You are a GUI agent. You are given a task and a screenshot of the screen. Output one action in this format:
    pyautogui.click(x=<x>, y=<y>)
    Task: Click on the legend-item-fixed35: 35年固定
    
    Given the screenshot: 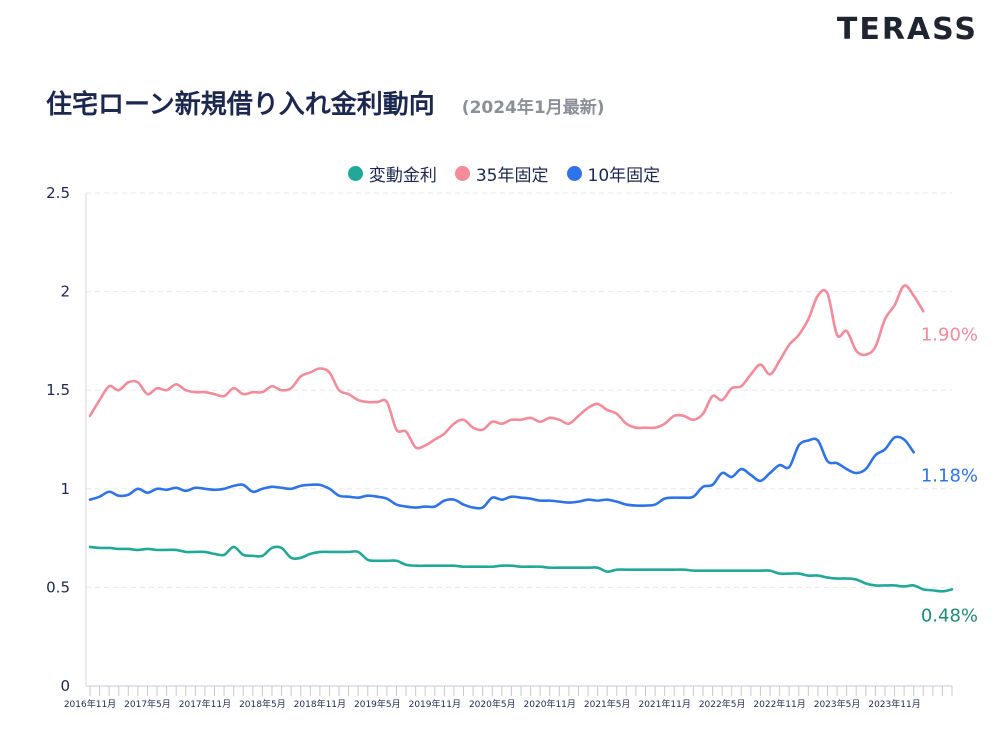 What is the action you would take?
    pyautogui.click(x=501, y=173)
    